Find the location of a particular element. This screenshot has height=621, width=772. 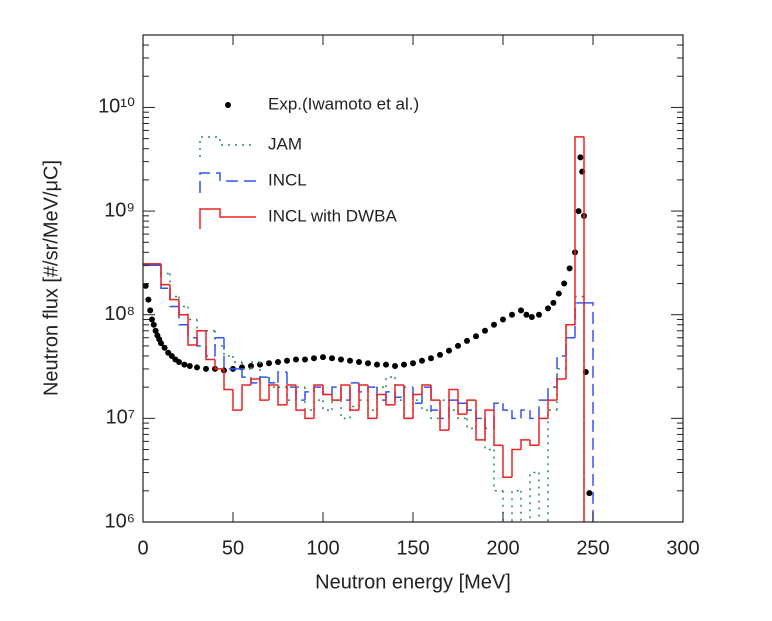

x-tick-label: 100 is located at coordinates (322, 548).